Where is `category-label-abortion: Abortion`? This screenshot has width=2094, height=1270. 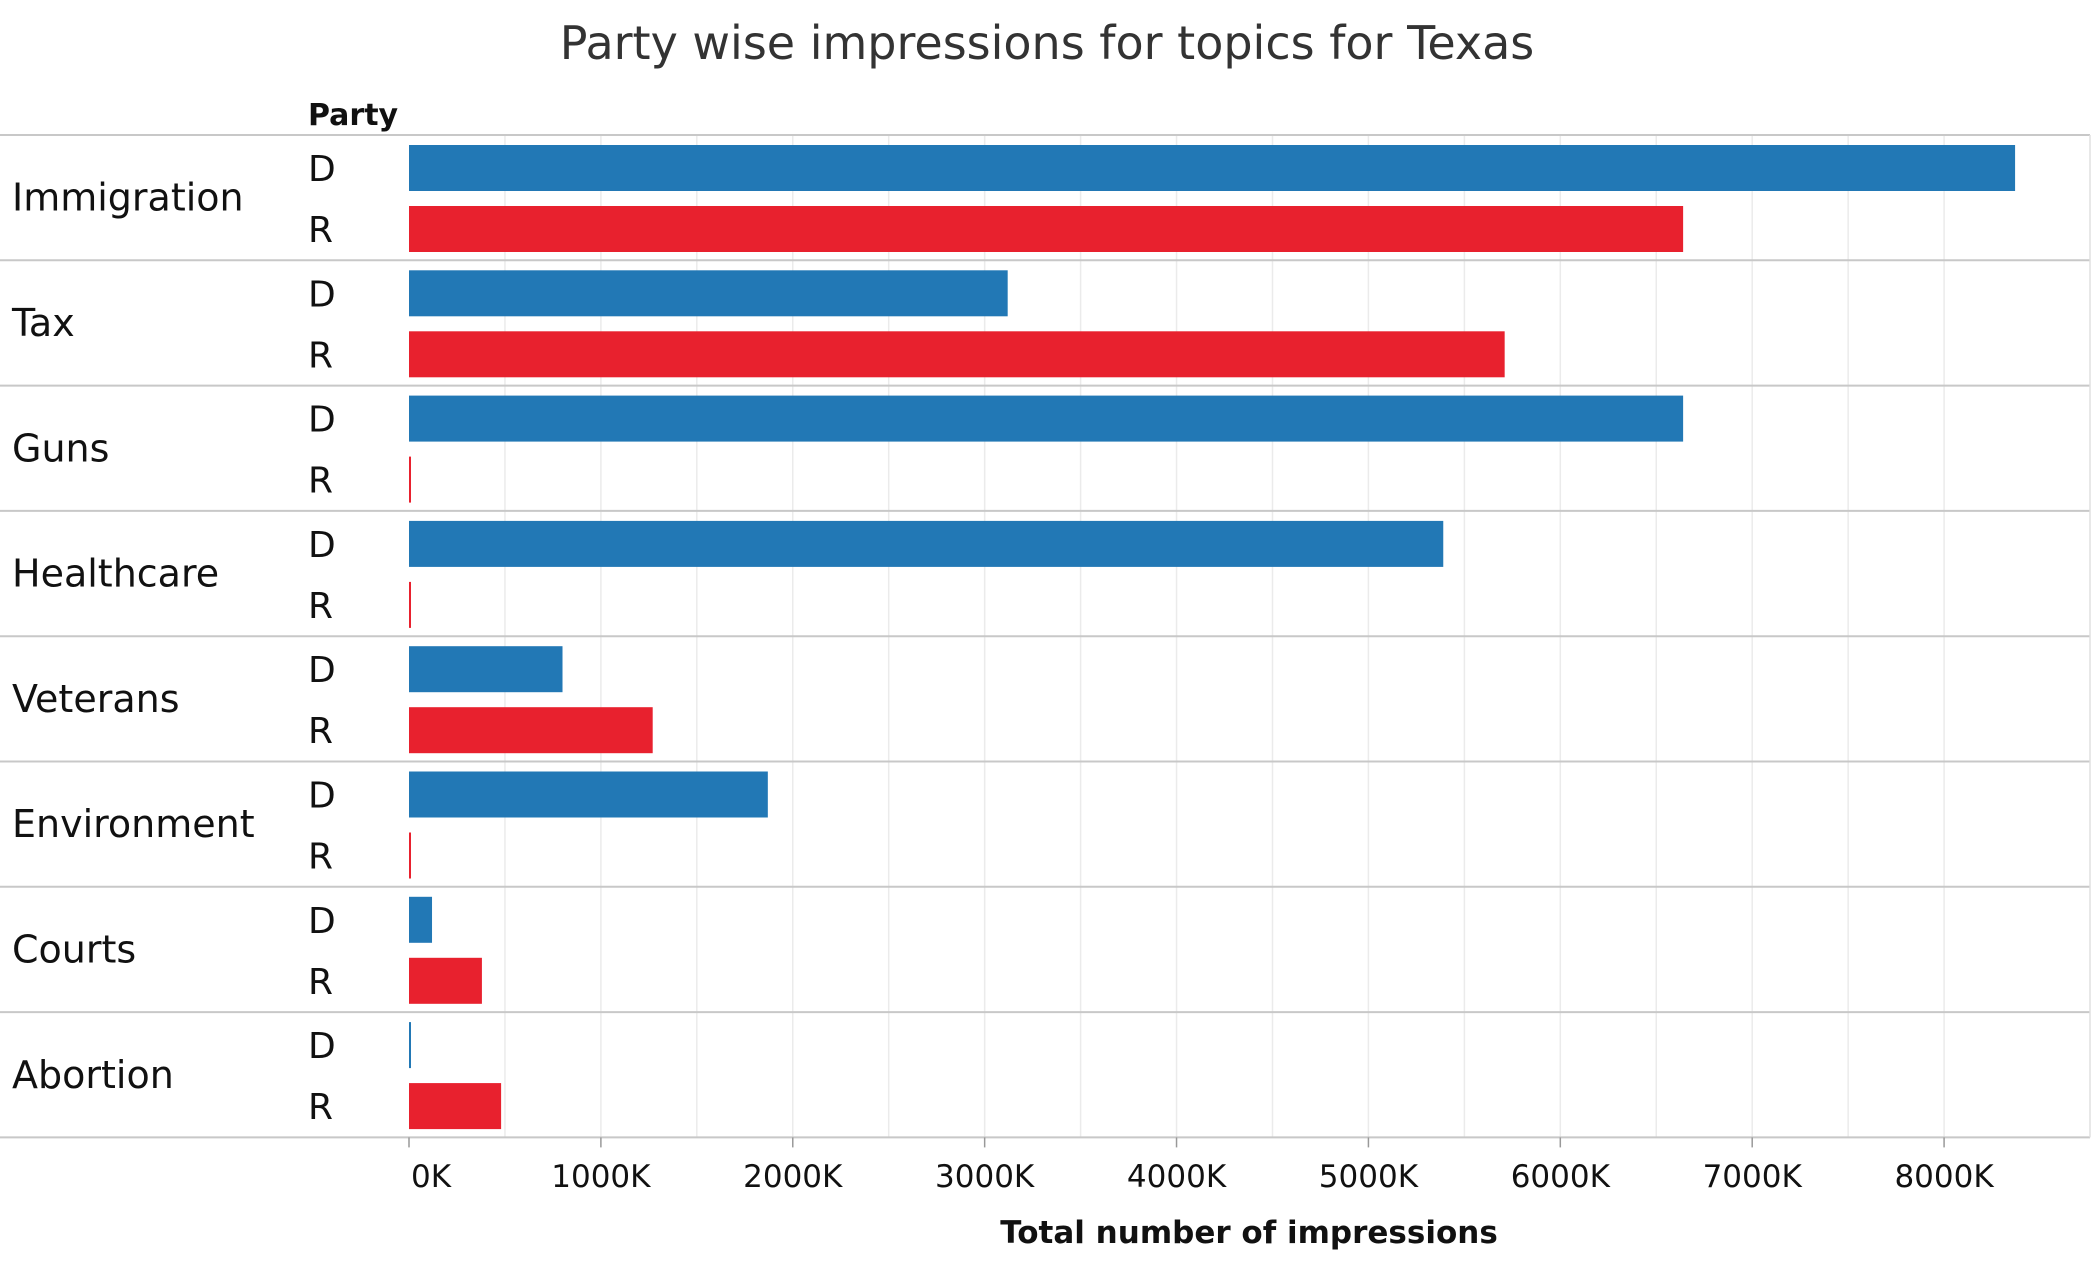
category-label-abortion: Abortion is located at coordinates (93, 1075).